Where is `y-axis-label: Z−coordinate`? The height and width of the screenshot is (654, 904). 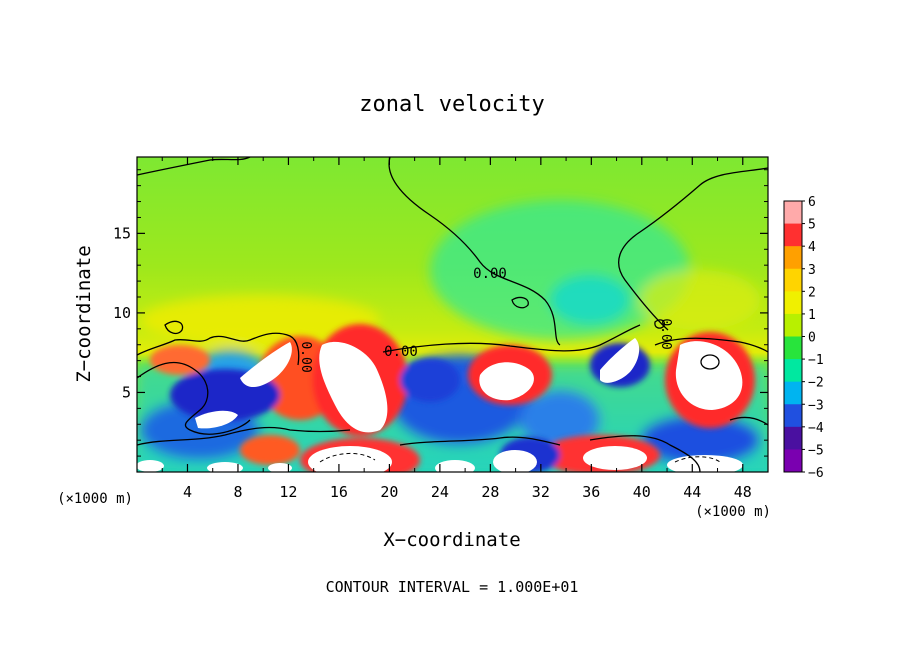
y-axis-label: Z−coordinate is located at coordinates (84, 313).